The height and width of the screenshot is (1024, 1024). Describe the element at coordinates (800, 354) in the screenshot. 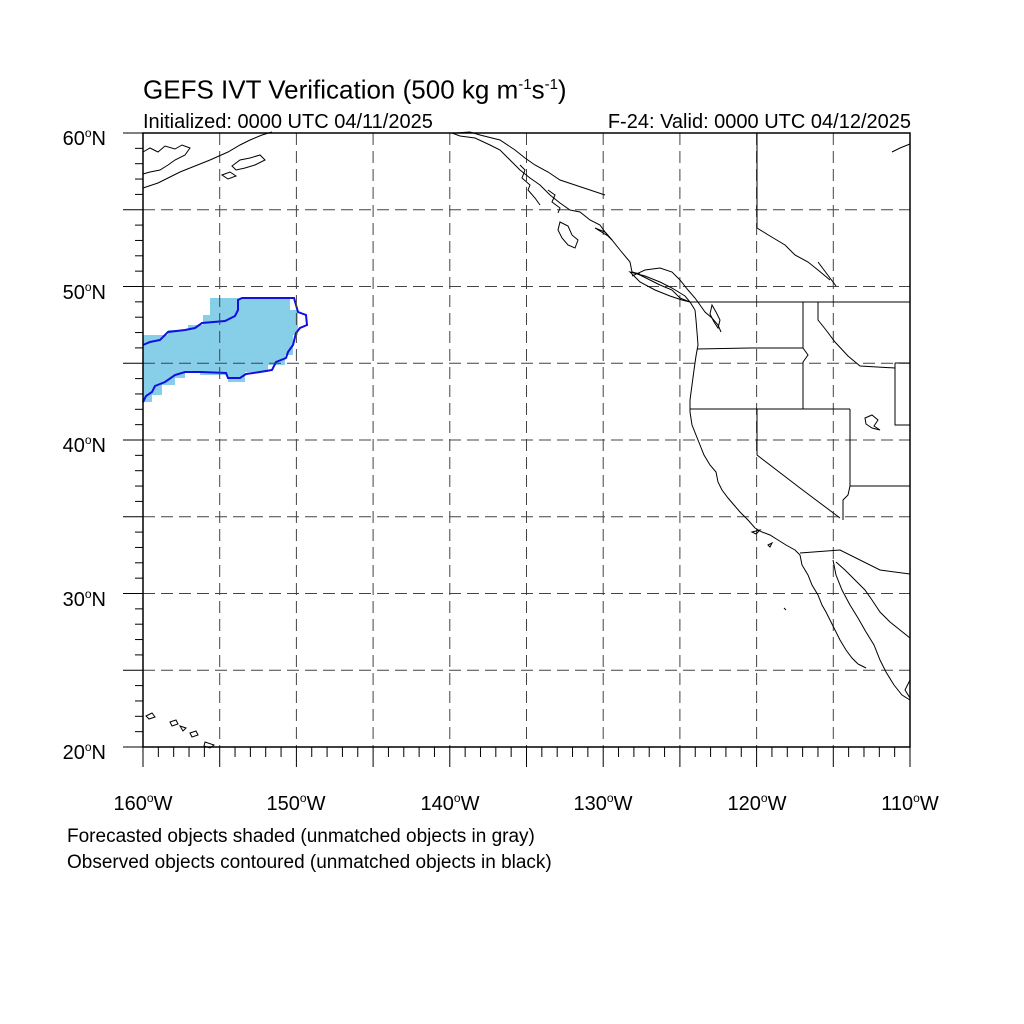

I see `political-borders` at that location.